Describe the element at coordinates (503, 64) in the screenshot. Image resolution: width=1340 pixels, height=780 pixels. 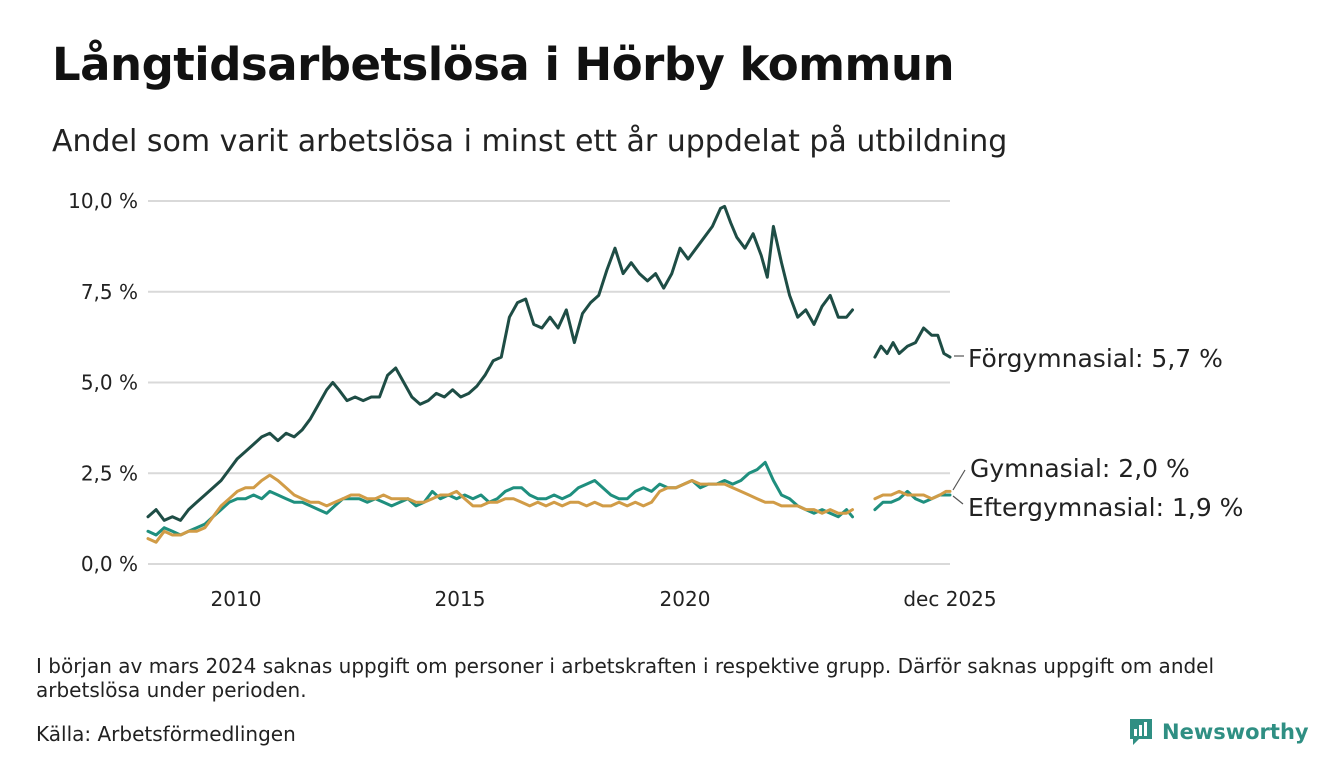
I see `chart-title: Långtidsarbetslösa i Hörby kommun` at that location.